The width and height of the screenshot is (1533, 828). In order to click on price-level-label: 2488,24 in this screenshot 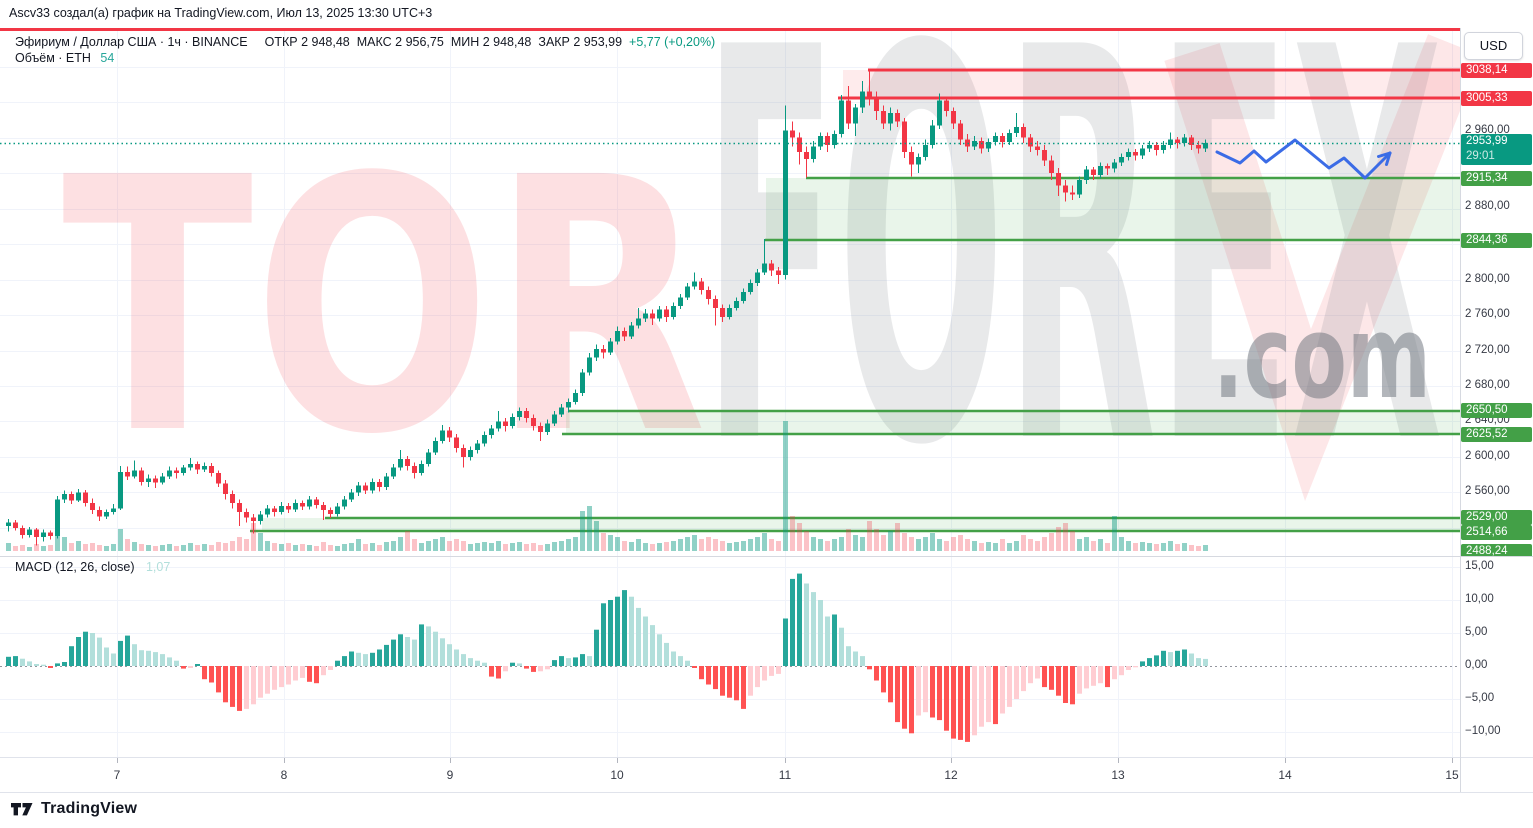, I will do `click(1496, 549)`.